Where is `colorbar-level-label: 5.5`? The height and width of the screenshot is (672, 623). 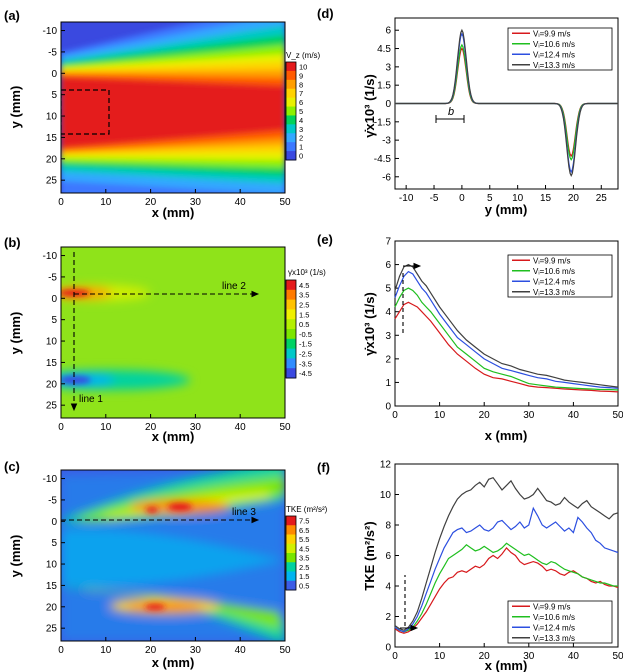 colorbar-level-label: 5.5 is located at coordinates (304, 539).